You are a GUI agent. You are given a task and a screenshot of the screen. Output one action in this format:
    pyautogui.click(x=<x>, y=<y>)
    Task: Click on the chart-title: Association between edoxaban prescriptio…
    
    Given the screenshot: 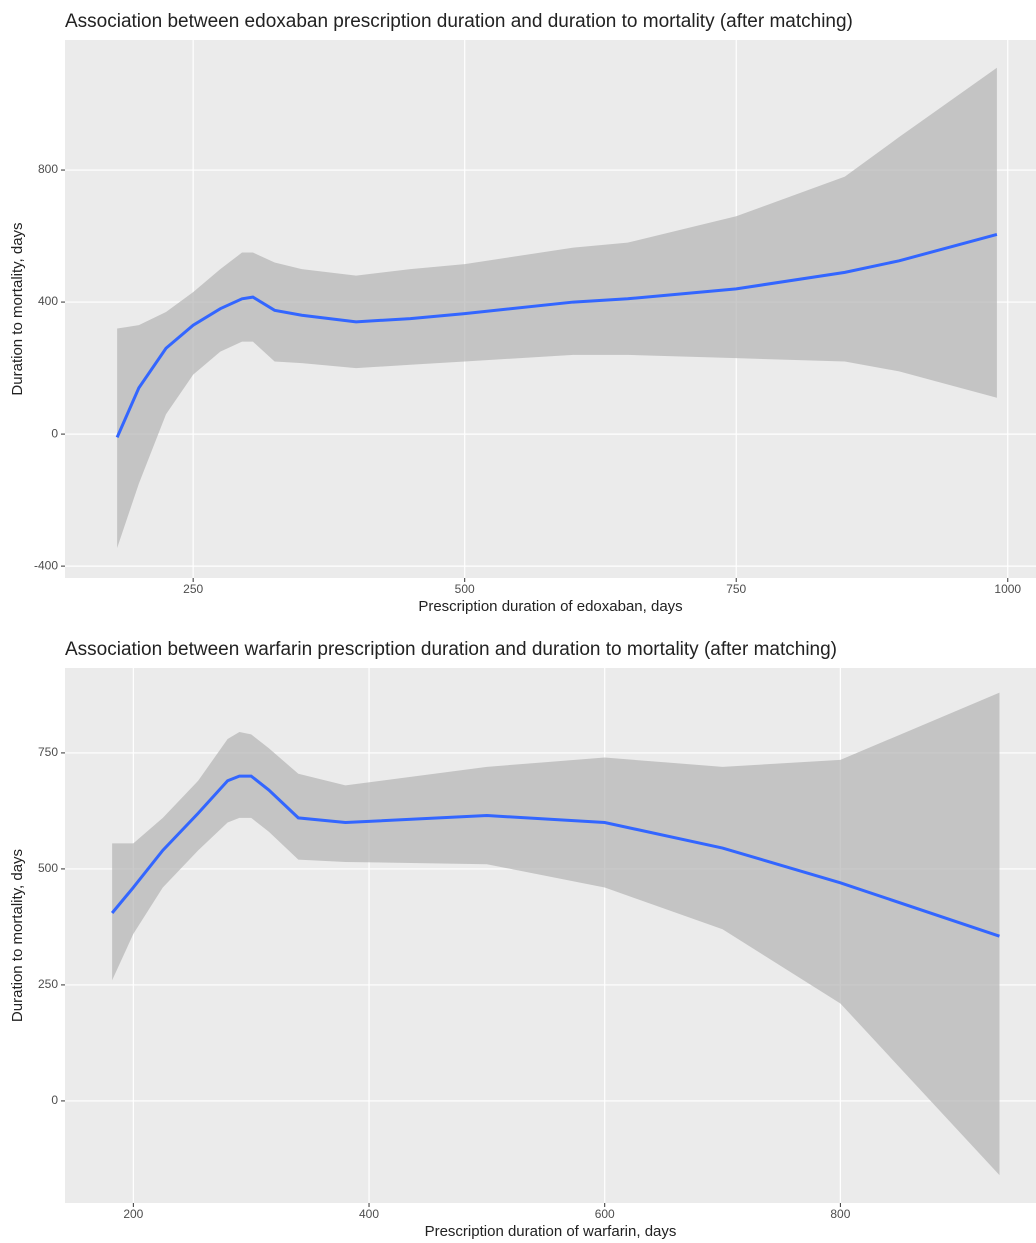 What is the action you would take?
    pyautogui.click(x=459, y=21)
    